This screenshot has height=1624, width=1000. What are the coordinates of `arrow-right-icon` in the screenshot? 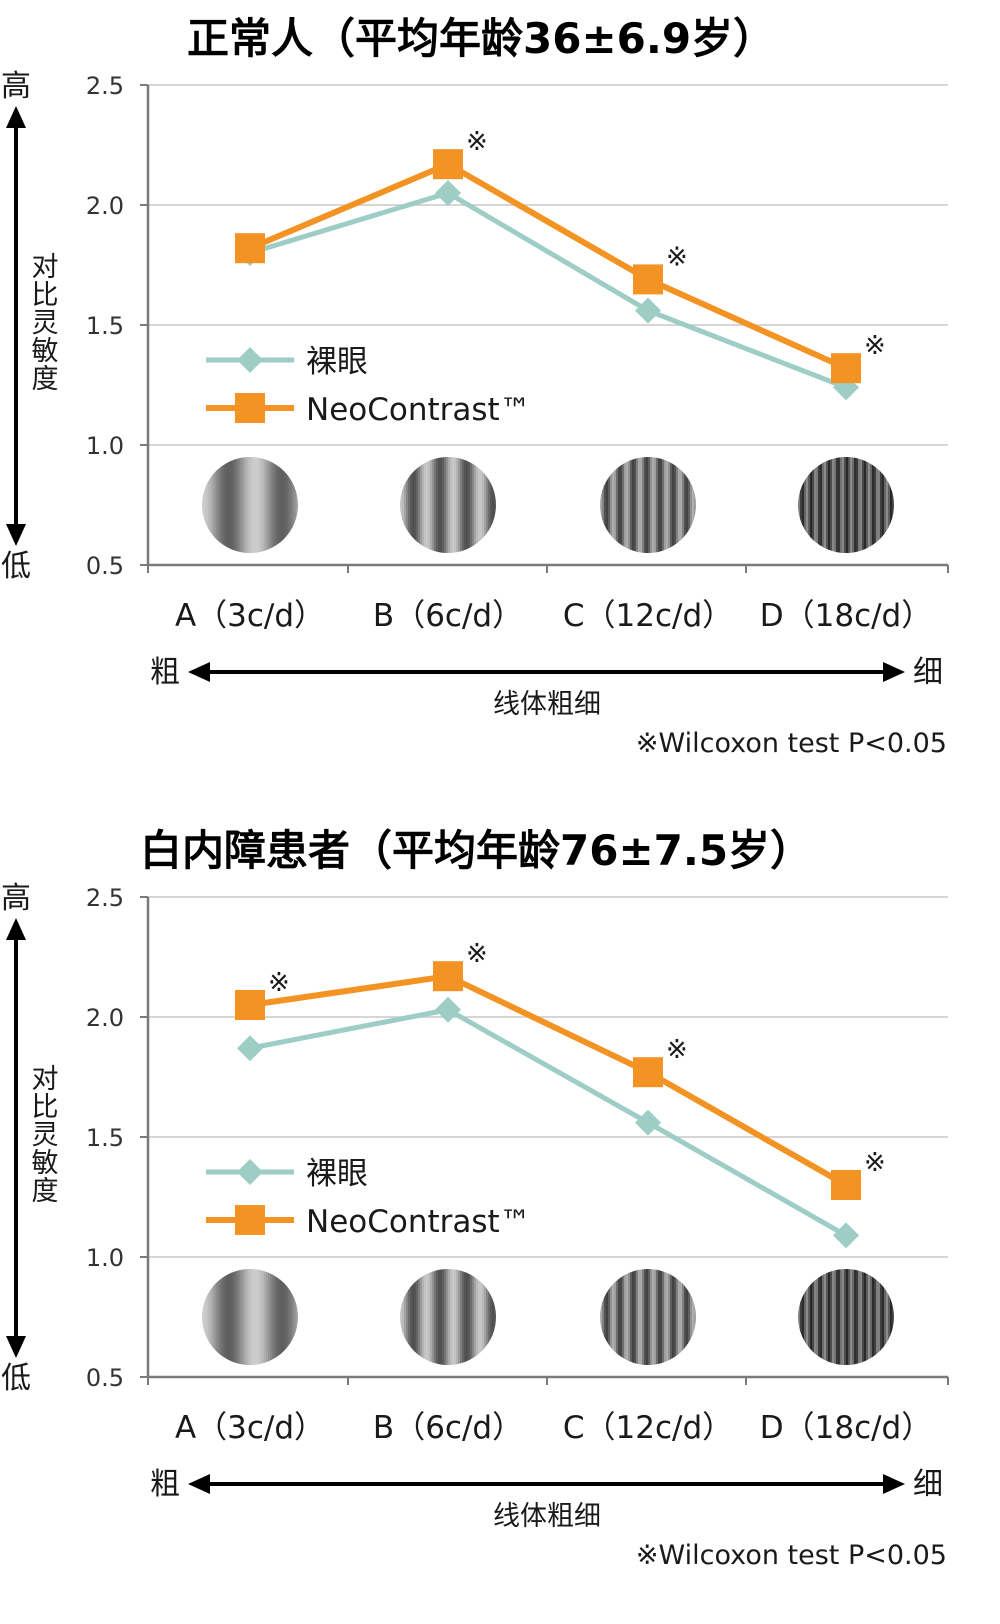 It's located at (894, 1484).